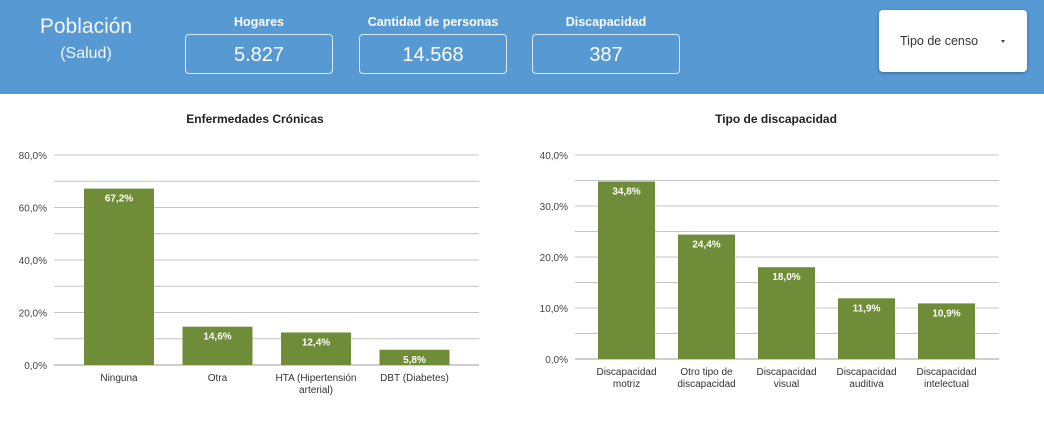 The height and width of the screenshot is (426, 1044). What do you see at coordinates (217, 337) in the screenshot?
I see `bar-value-label: 14,6%` at bounding box center [217, 337].